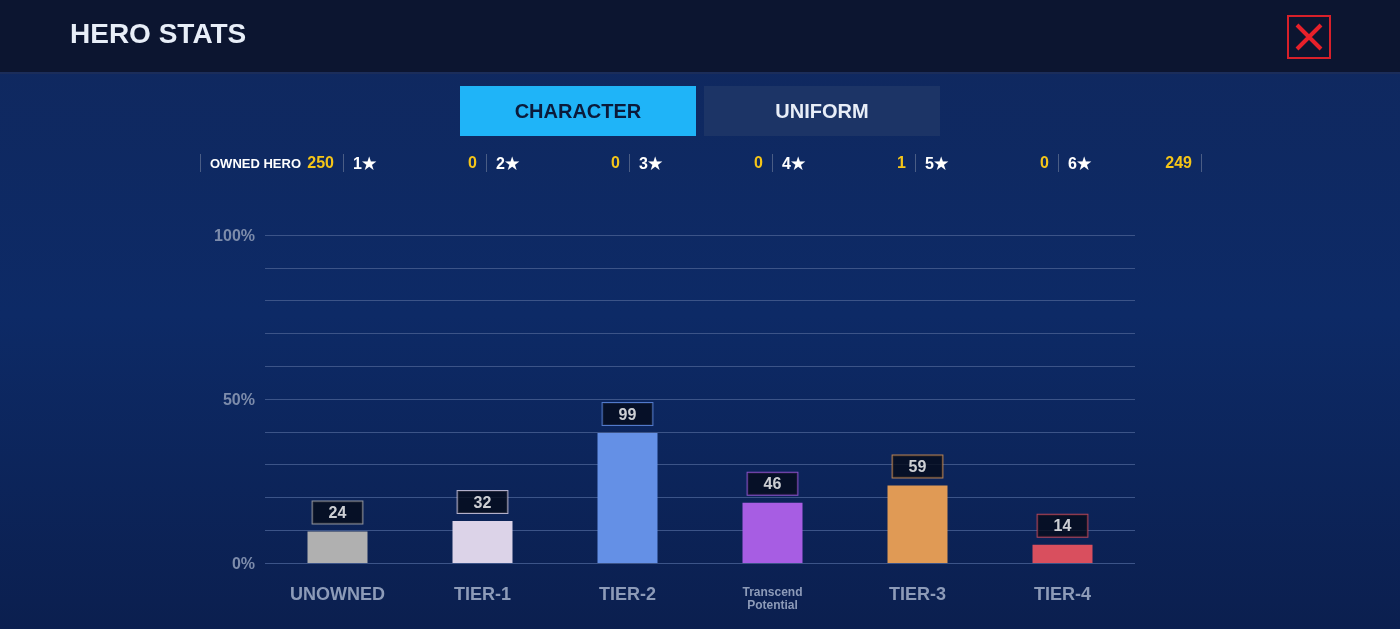  I want to click on x-tick-label: UNOWNED, so click(337, 594).